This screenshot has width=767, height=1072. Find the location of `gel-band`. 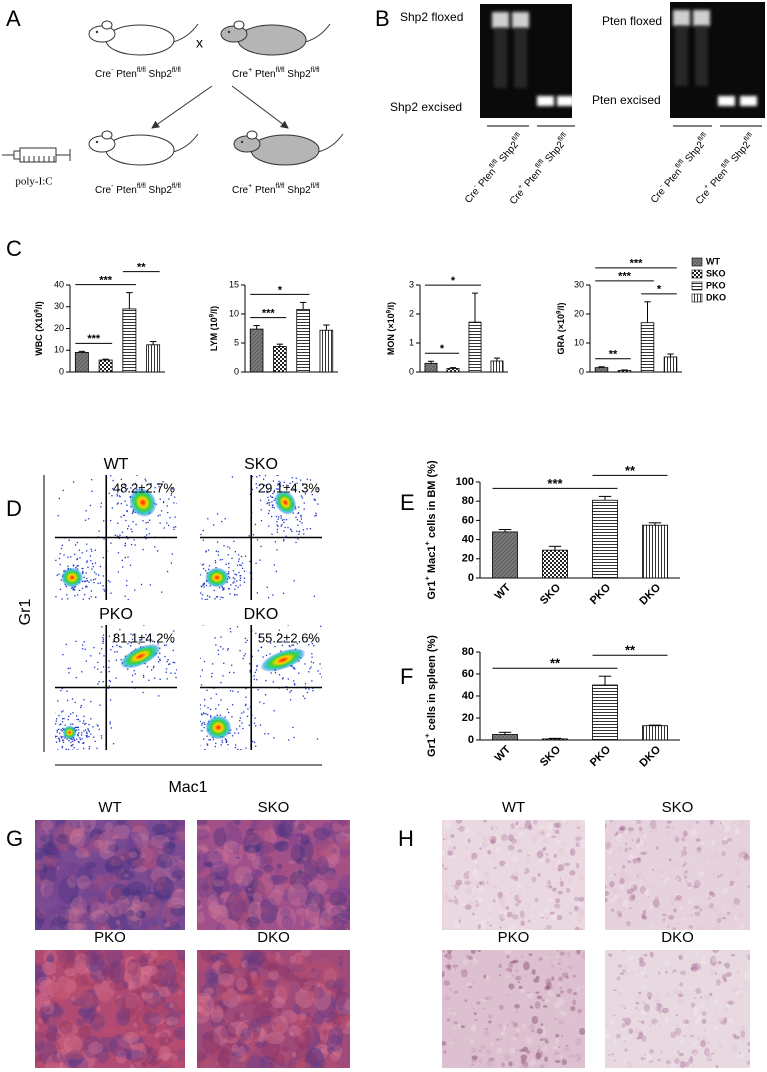

gel-band is located at coordinates (748, 101).